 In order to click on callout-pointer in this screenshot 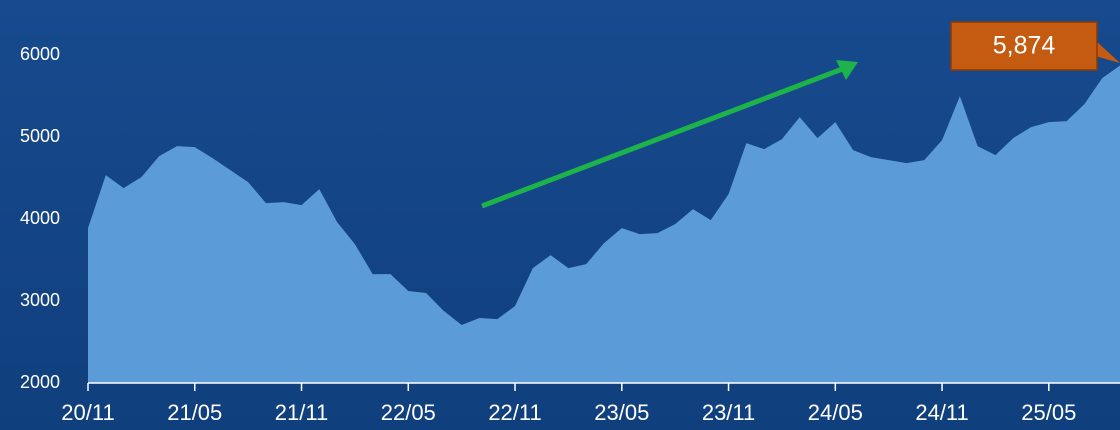, I will do `click(1107, 51)`.